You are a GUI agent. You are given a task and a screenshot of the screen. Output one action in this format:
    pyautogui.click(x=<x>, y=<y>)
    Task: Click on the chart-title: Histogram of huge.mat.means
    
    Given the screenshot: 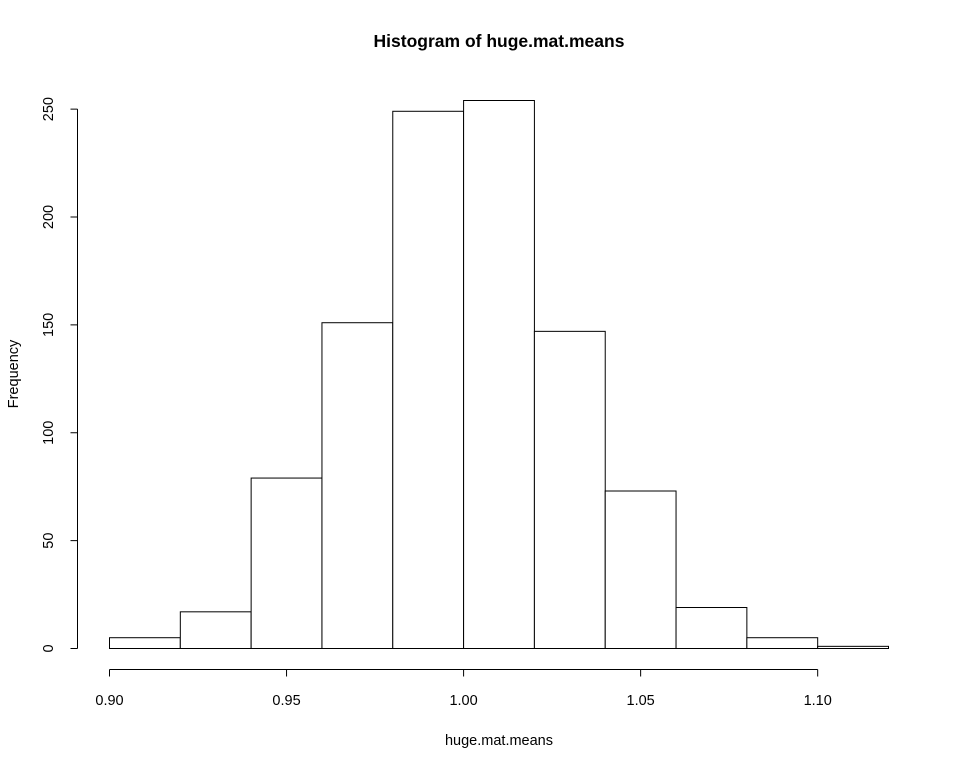 What is the action you would take?
    pyautogui.click(x=499, y=41)
    